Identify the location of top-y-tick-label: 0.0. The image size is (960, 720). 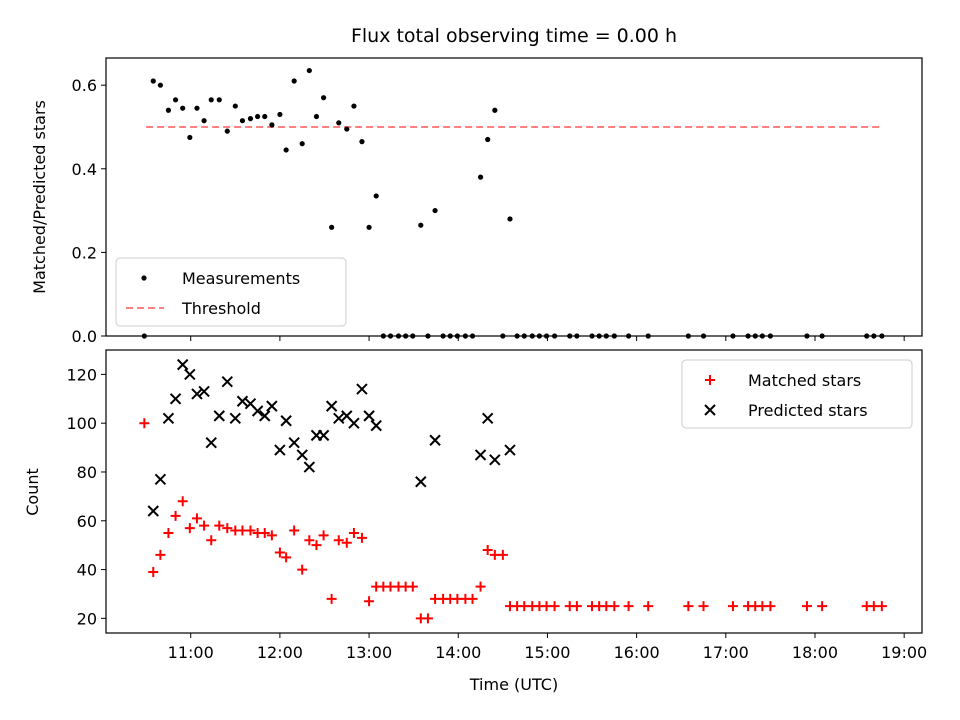
(84, 336).